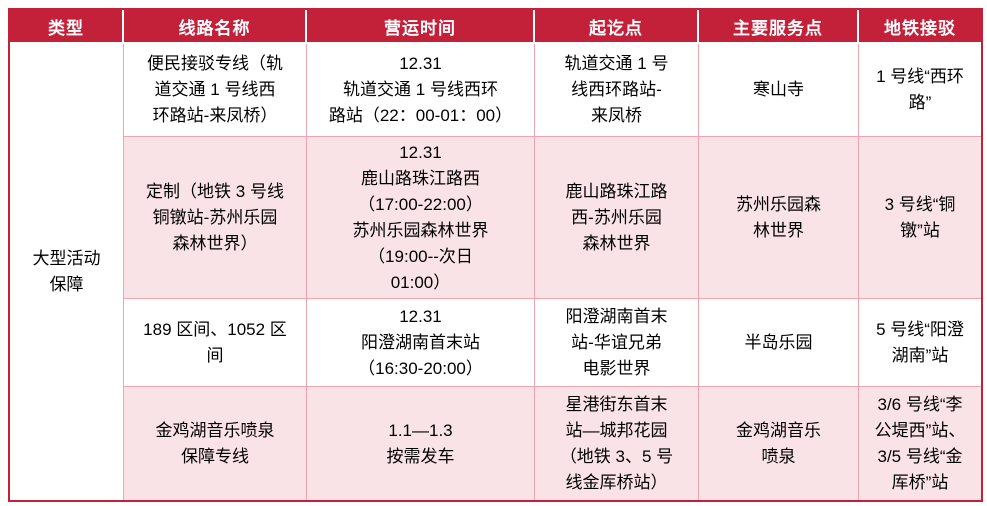 This screenshot has width=987, height=506. What do you see at coordinates (617, 27) in the screenshot?
I see `header-endpoints: 起讫点` at bounding box center [617, 27].